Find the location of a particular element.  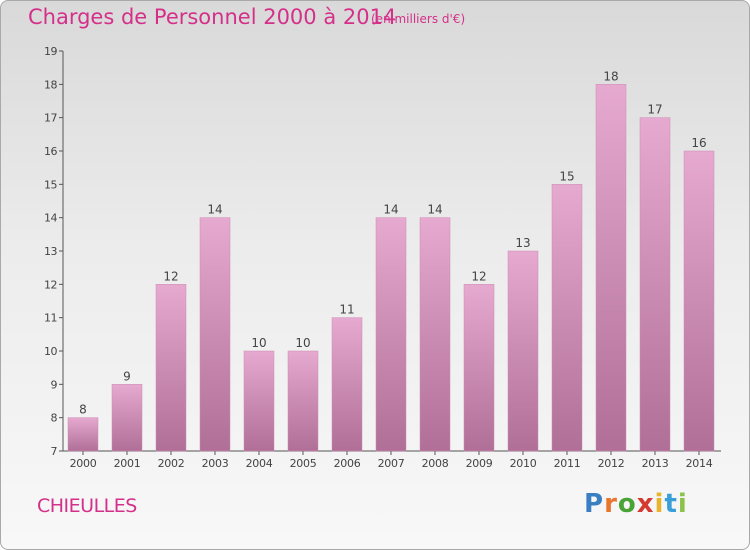

logo-letter: t is located at coordinates (671, 504).